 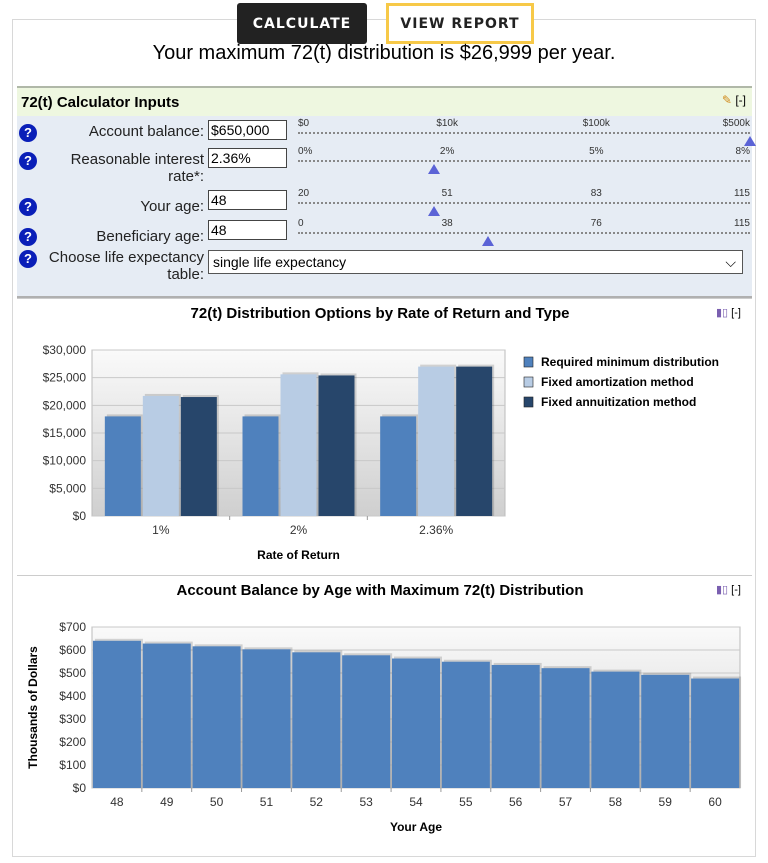 I want to click on y-tick-label: $30,000, so click(x=65, y=350).